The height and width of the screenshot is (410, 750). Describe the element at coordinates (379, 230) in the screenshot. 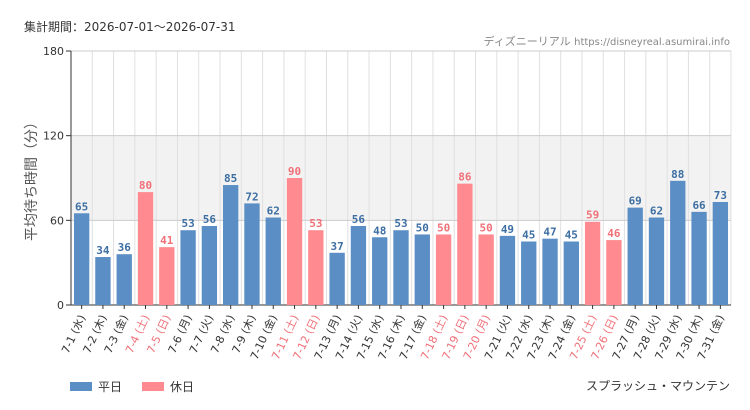

I see `data-label: 48` at that location.